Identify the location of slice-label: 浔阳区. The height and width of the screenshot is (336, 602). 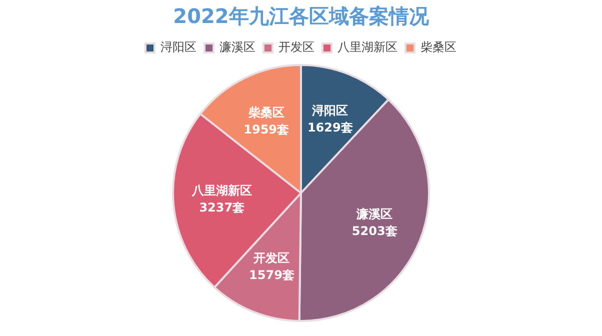
(329, 110).